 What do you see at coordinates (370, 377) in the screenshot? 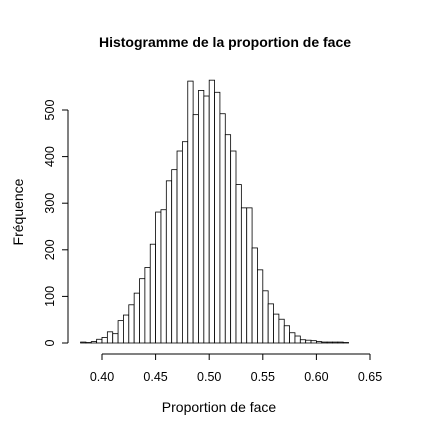
I see `x-tick-label: 0.65` at bounding box center [370, 377].